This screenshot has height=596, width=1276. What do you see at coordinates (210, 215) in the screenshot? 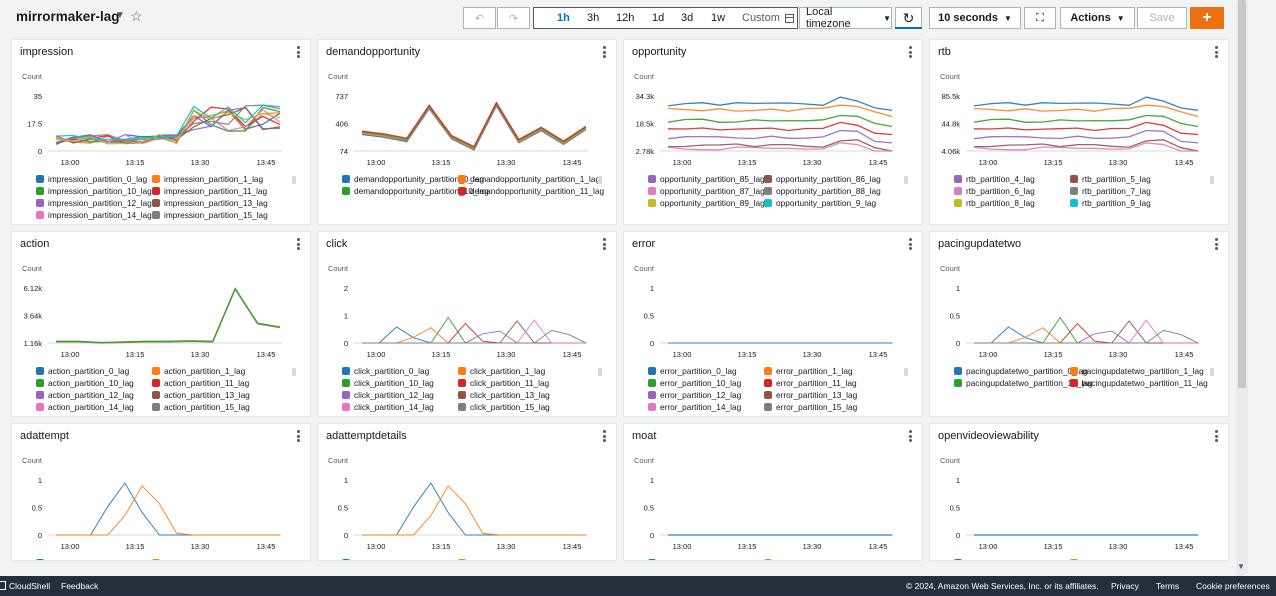
I see `legend-item: impression_partition_15_lag` at bounding box center [210, 215].